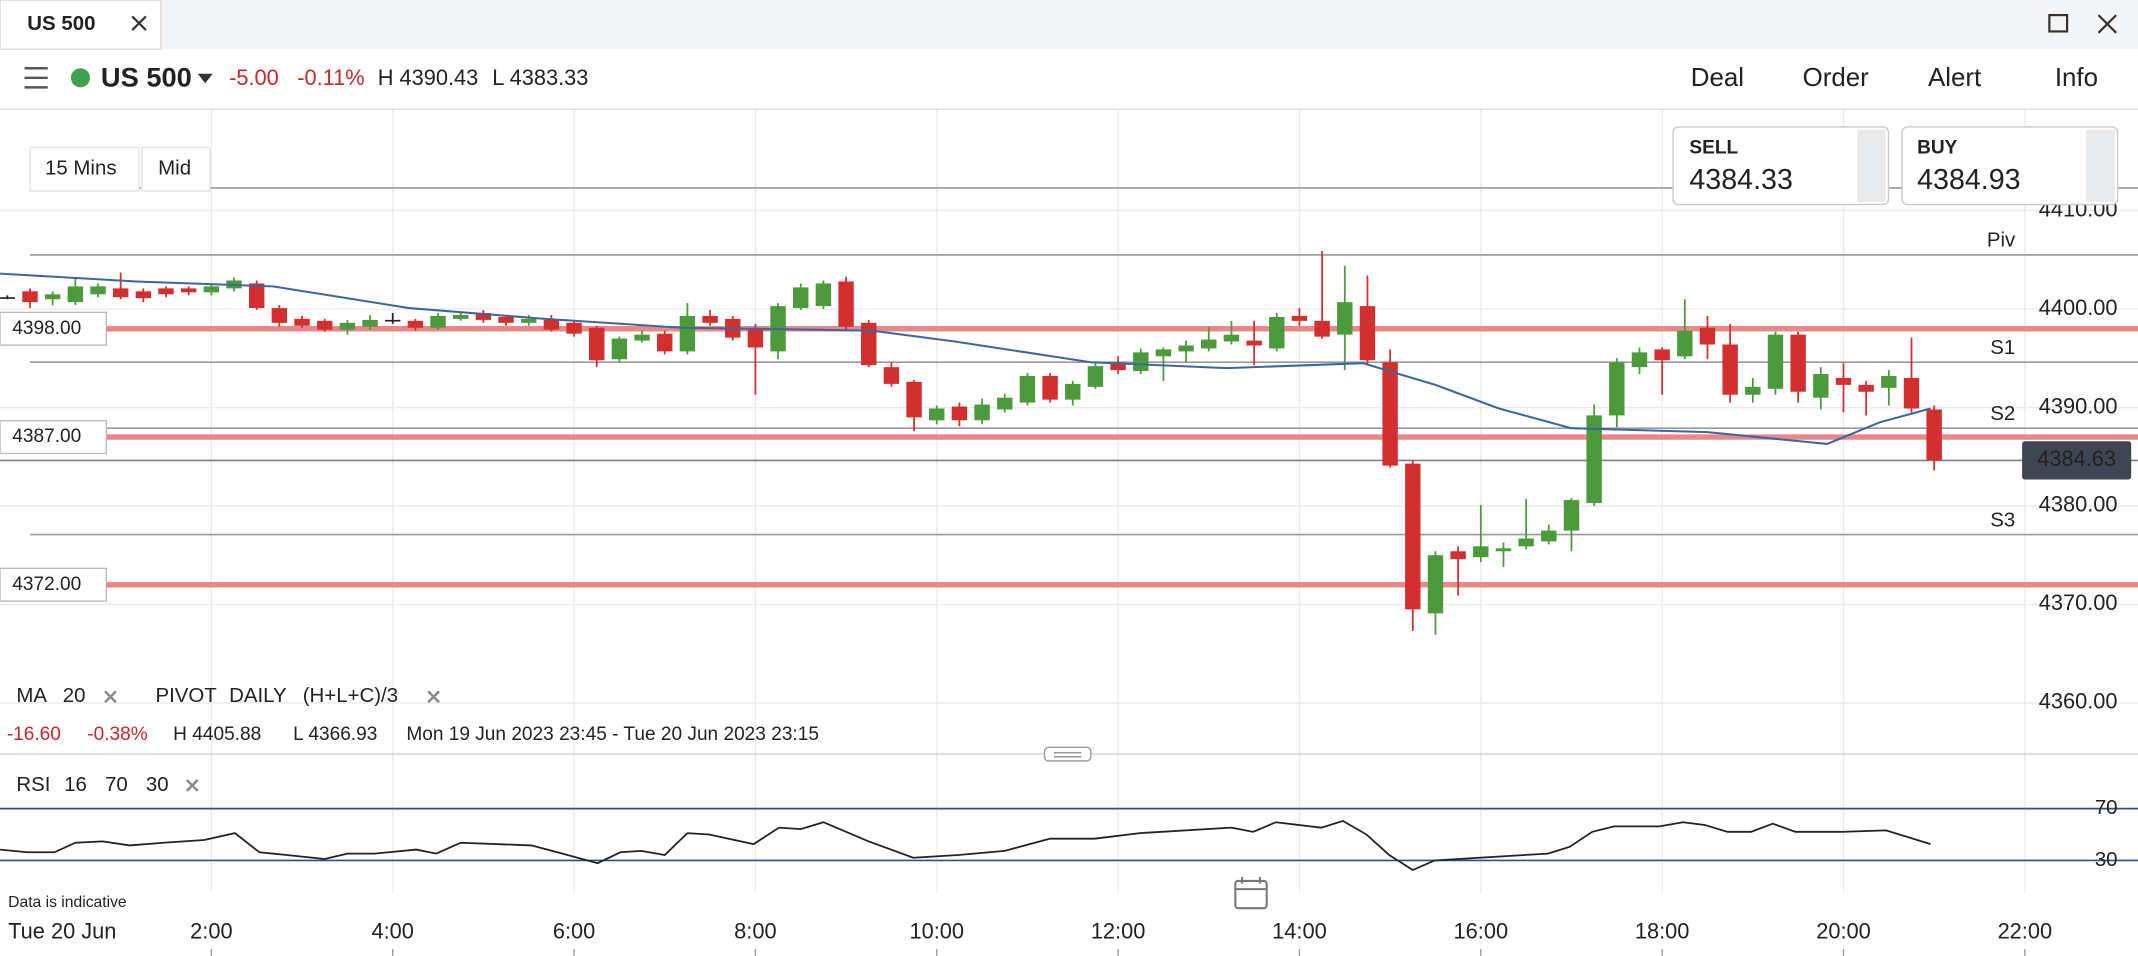 The width and height of the screenshot is (2138, 956). What do you see at coordinates (1713, 148) in the screenshot?
I see `sell-label: SELL` at bounding box center [1713, 148].